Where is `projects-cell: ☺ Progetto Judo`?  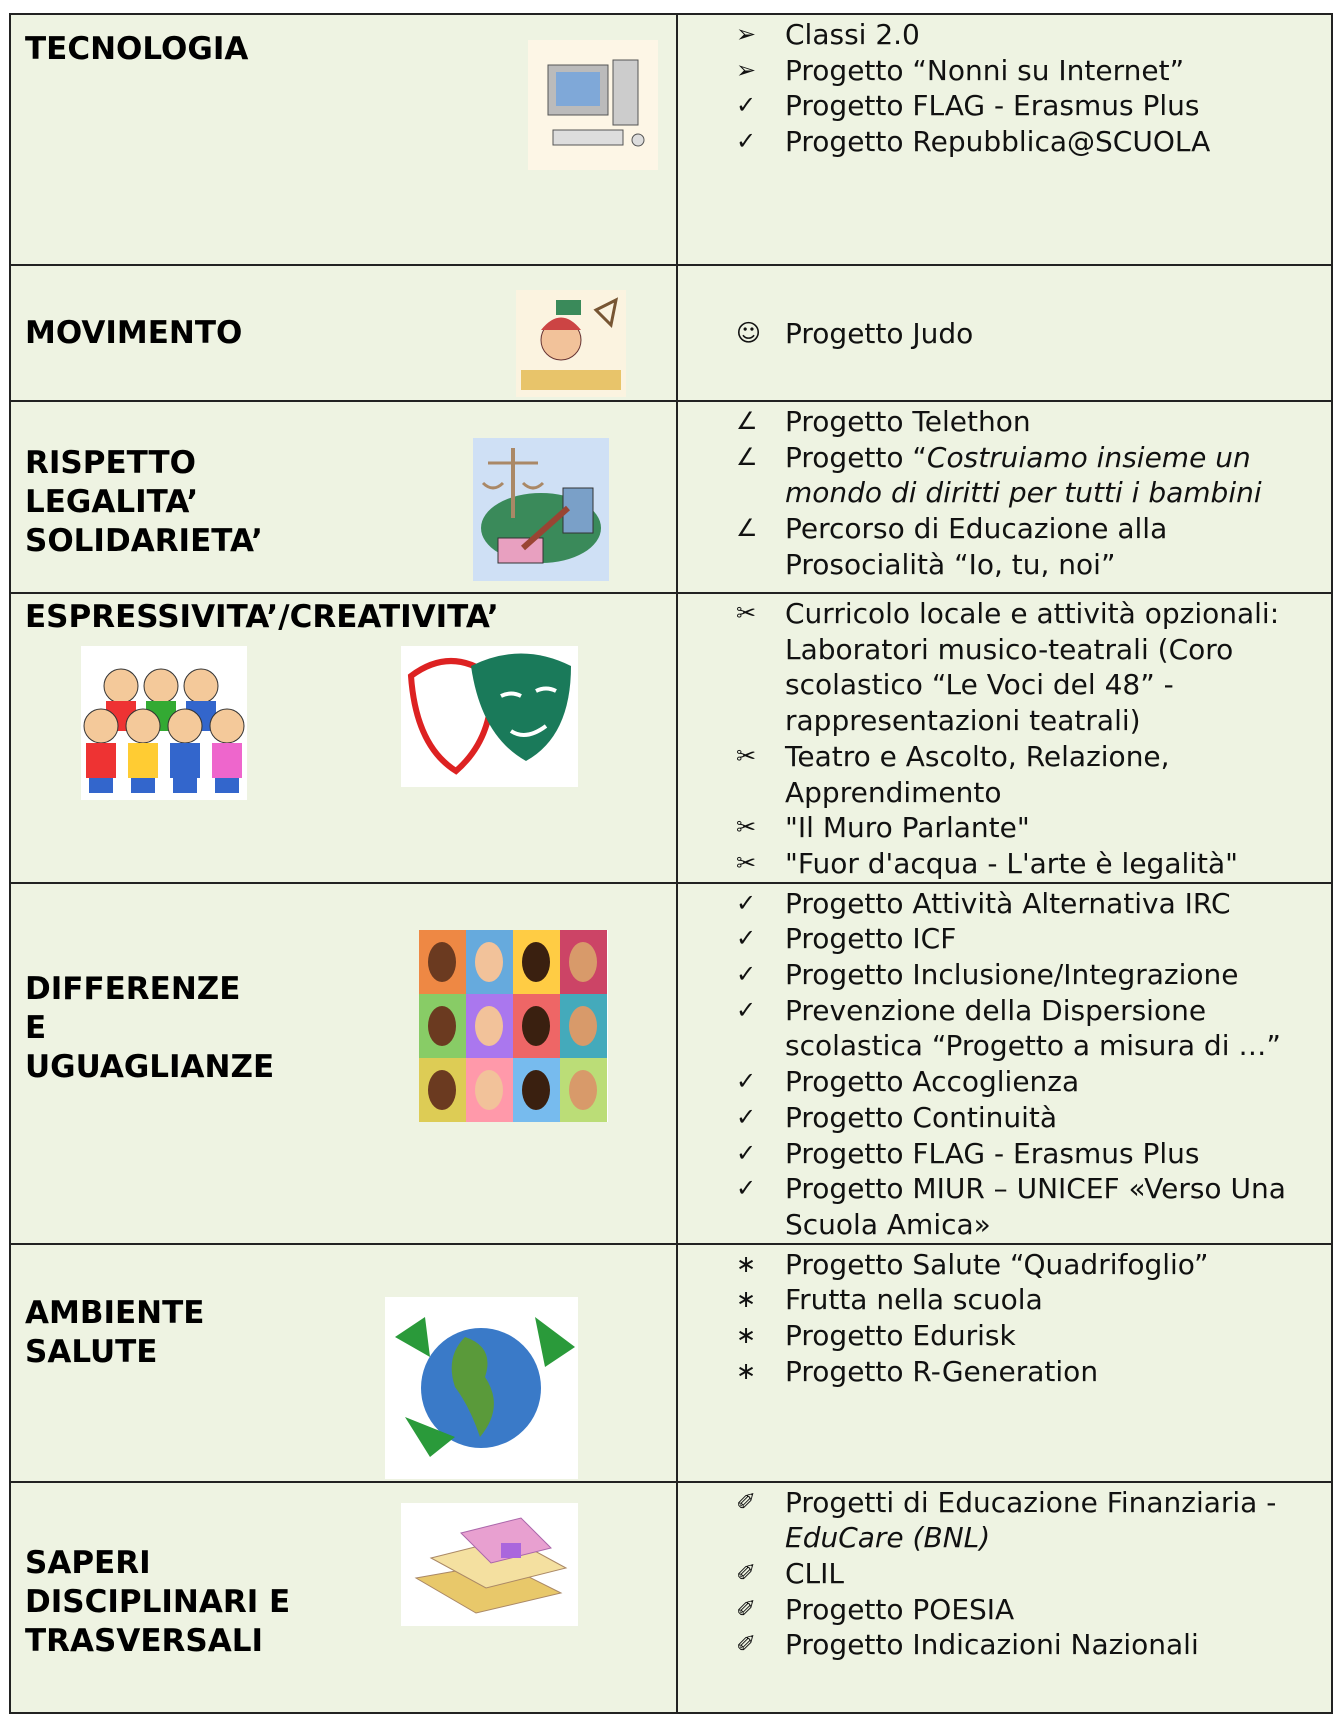
projects-cell: ☺ Progetto Judo is located at coordinates (1004, 333).